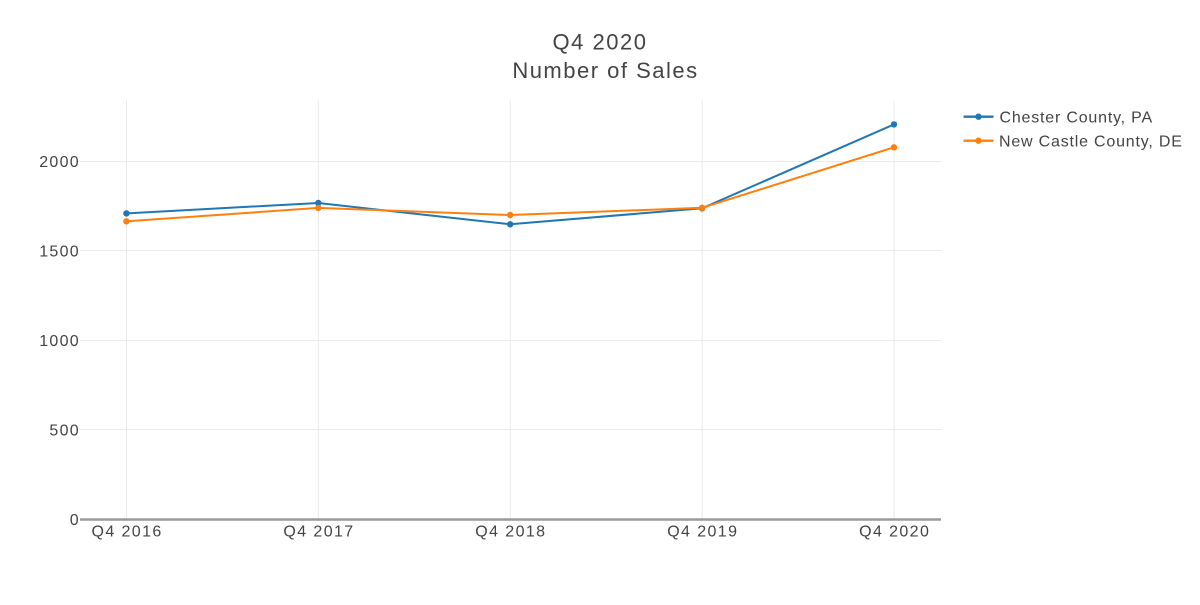  Describe the element at coordinates (64, 430) in the screenshot. I see `svg-text: 500` at that location.